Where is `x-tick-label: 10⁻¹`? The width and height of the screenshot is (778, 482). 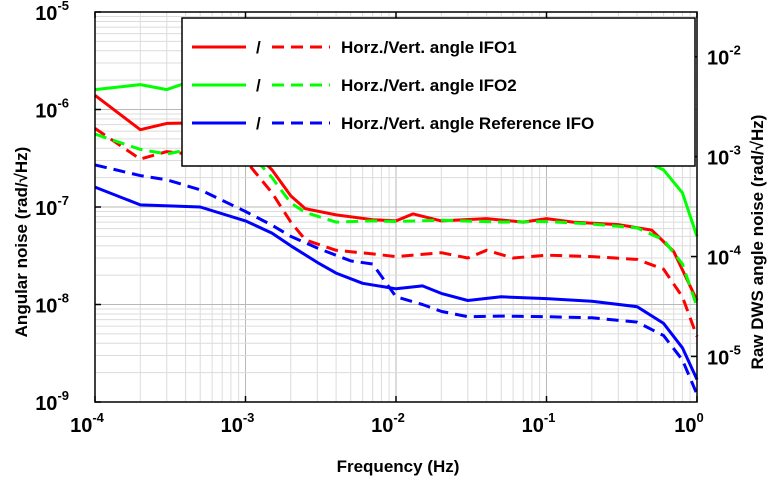
x-tick-label: 10⁻¹ is located at coordinates (539, 423).